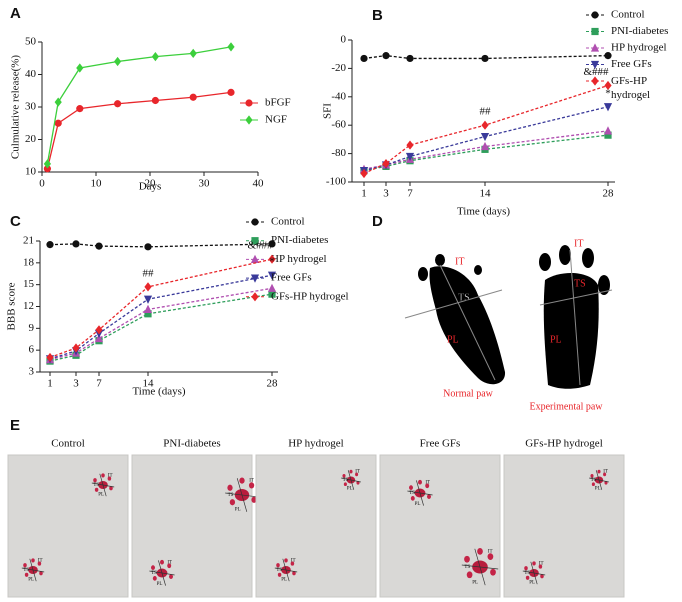 The image size is (682, 602). I want to click on x-tick-label: 10, so click(97, 184).